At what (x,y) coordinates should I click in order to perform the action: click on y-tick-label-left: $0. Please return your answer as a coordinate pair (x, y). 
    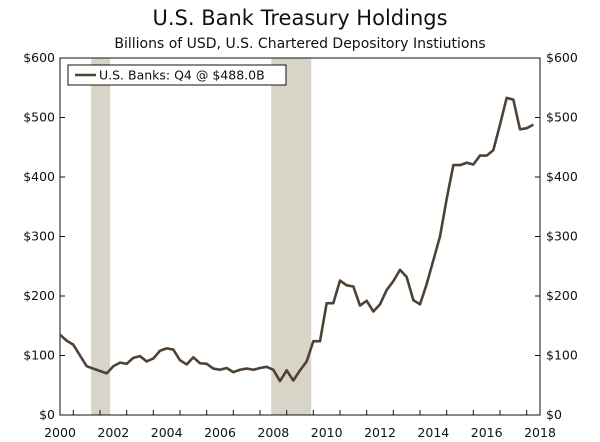
    Looking at the image, I should click on (47, 414).